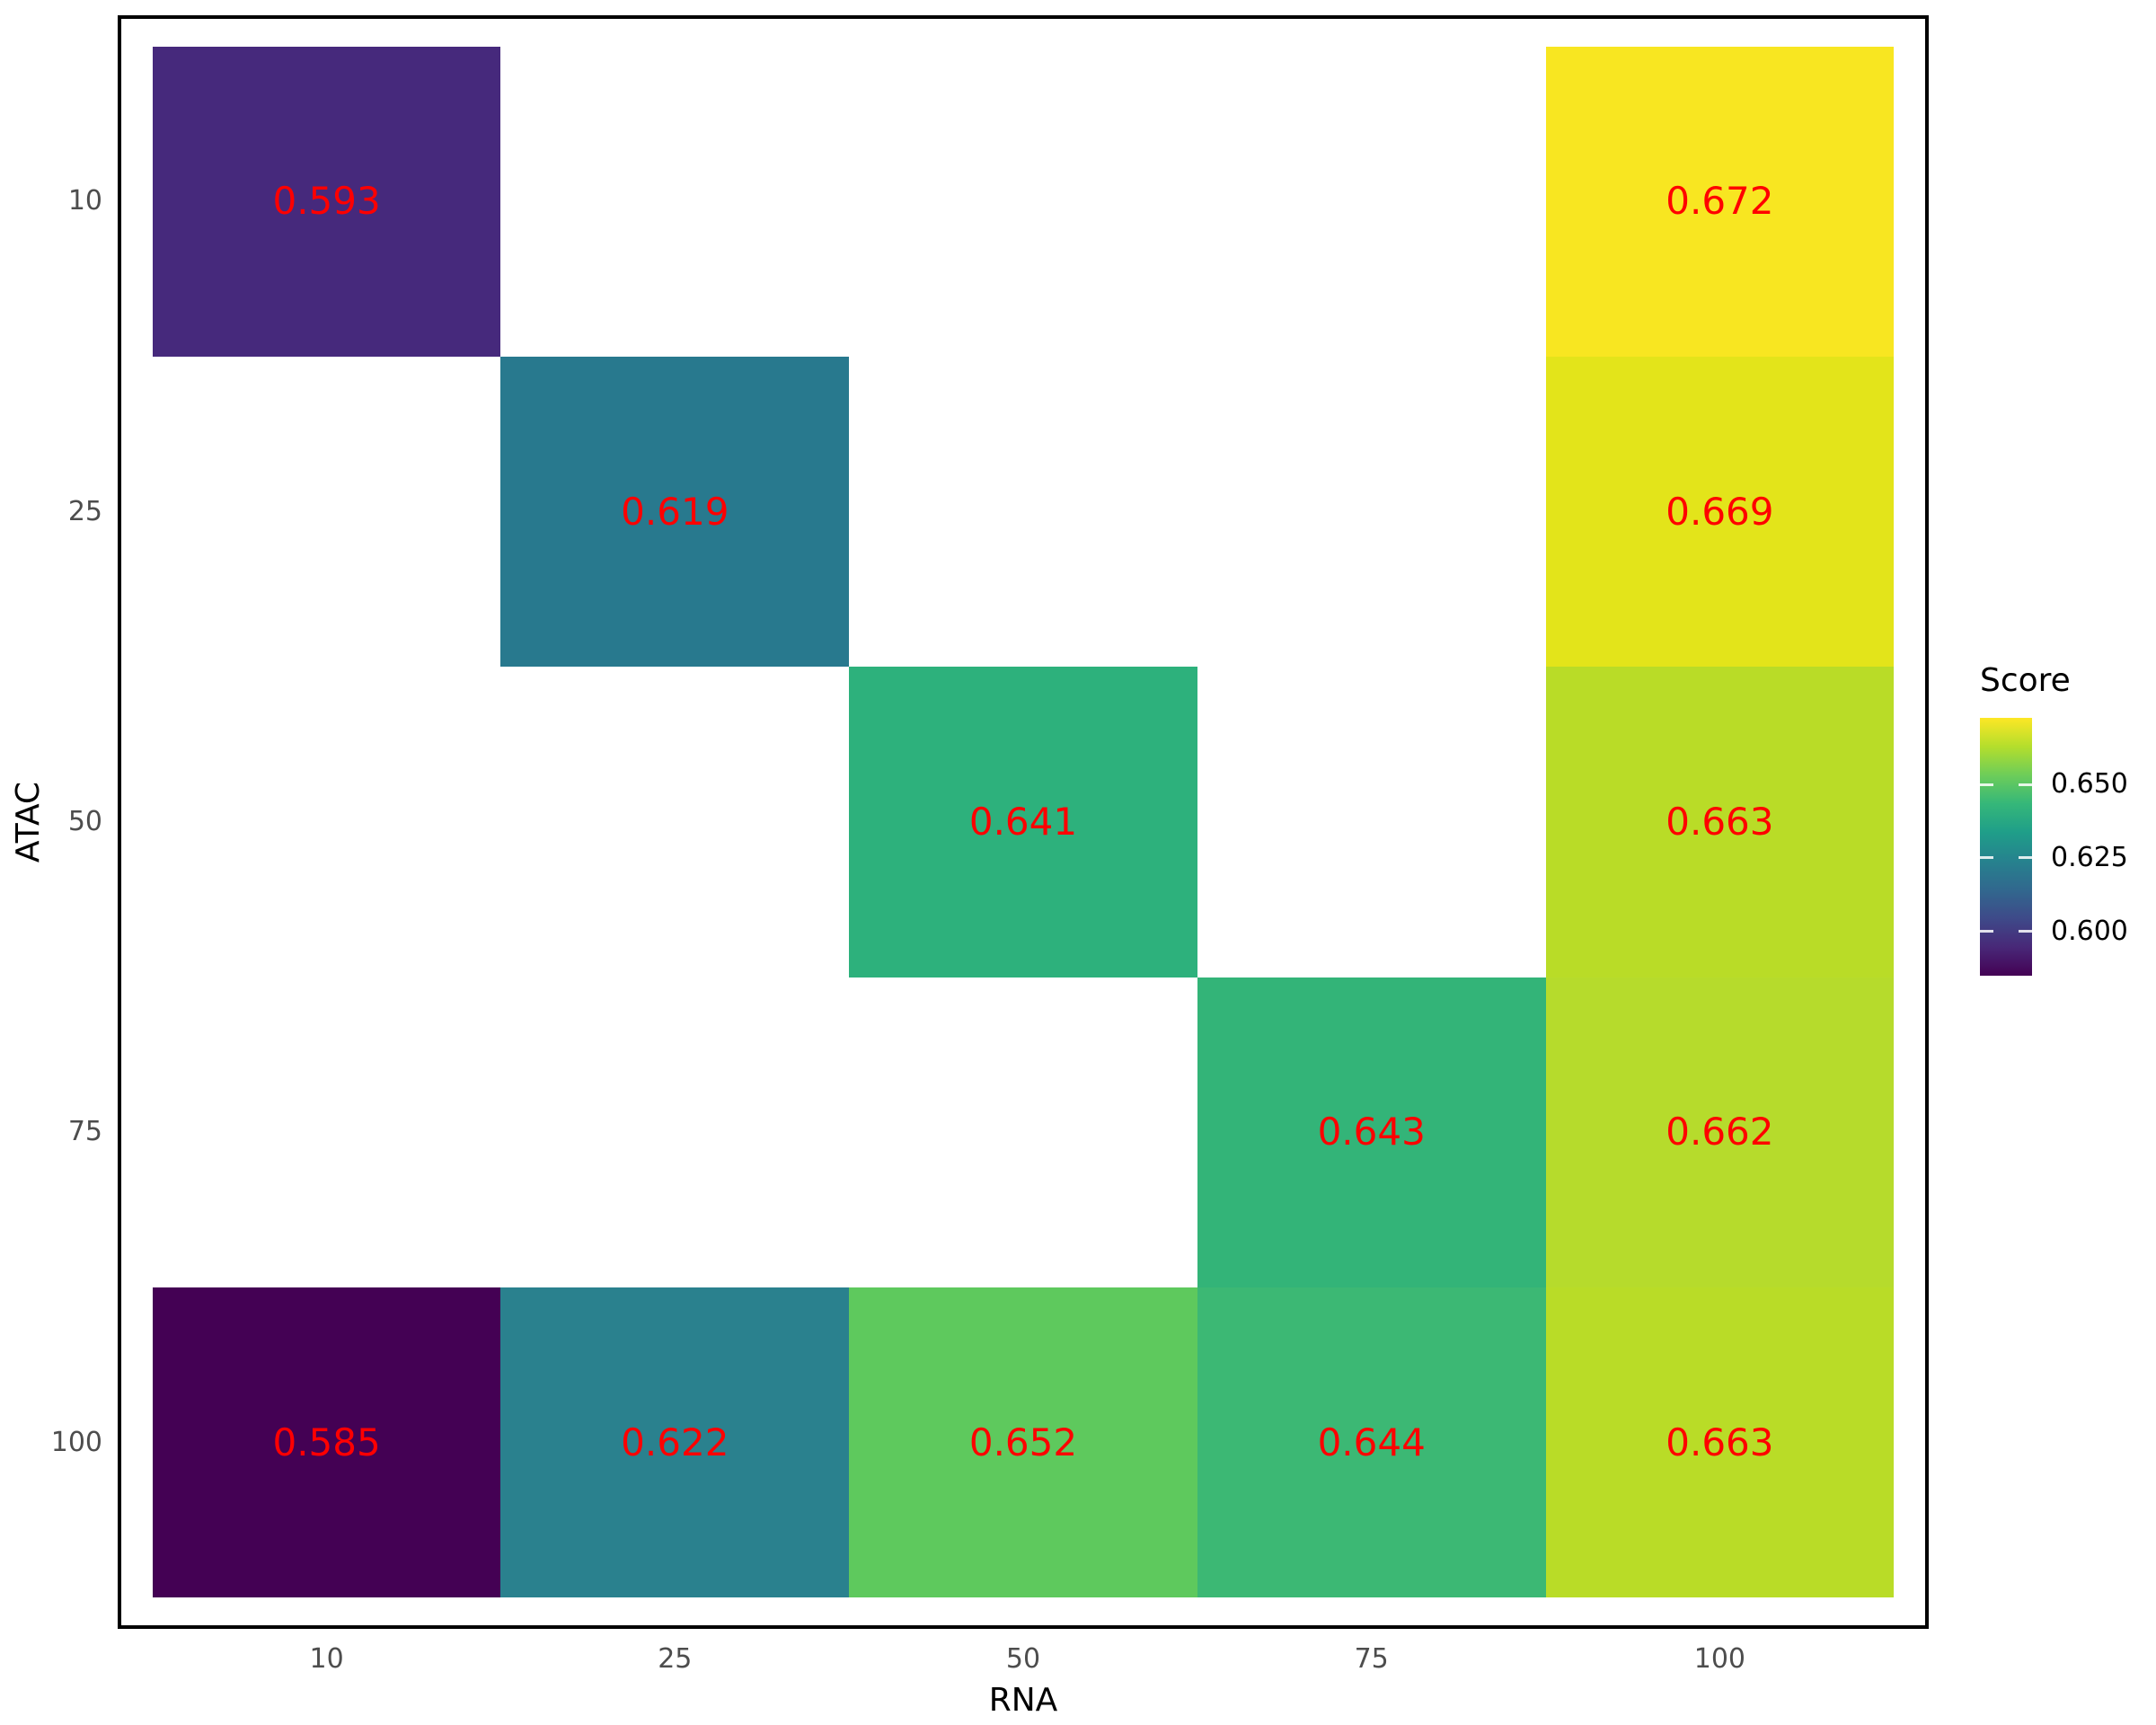 This screenshot has width=2156, height=1725. I want to click on heatmap-tile: 0.652, so click(1023, 1442).